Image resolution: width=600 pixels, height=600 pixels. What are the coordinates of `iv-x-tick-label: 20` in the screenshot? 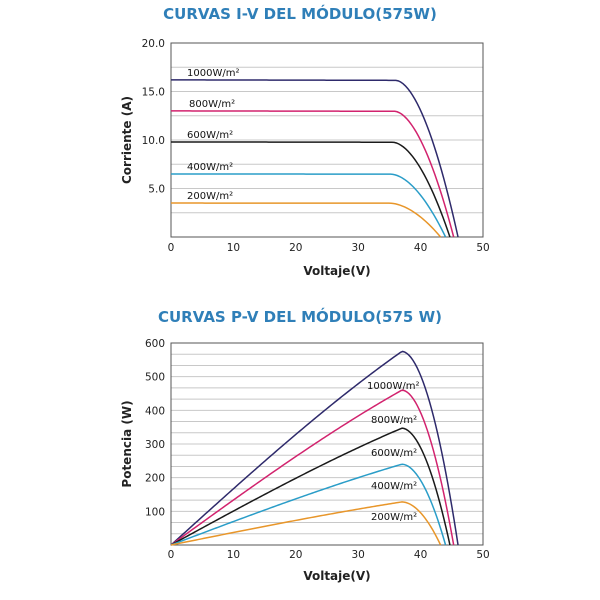 It's located at (295, 248).